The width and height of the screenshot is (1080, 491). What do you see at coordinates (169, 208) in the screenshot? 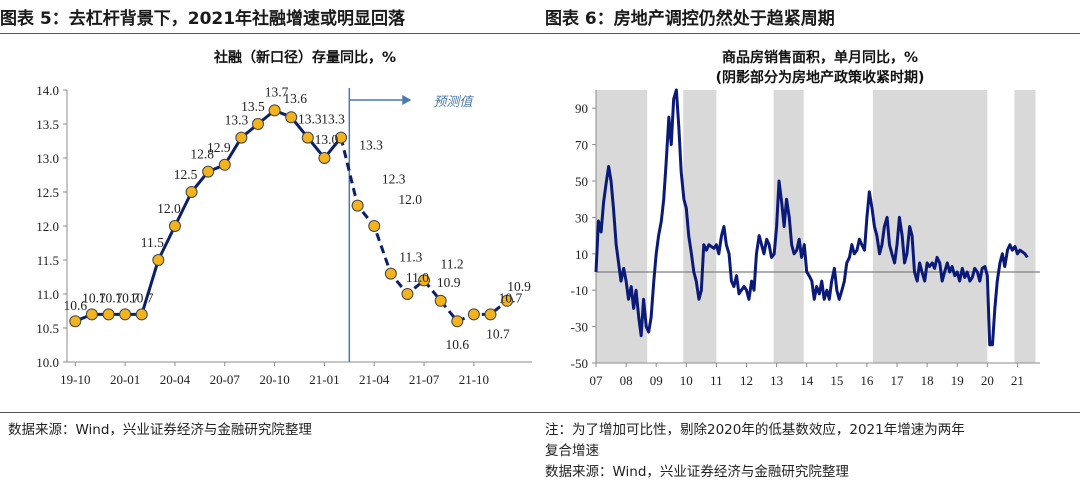
I see `actual-data-label: 12.0` at bounding box center [169, 208].